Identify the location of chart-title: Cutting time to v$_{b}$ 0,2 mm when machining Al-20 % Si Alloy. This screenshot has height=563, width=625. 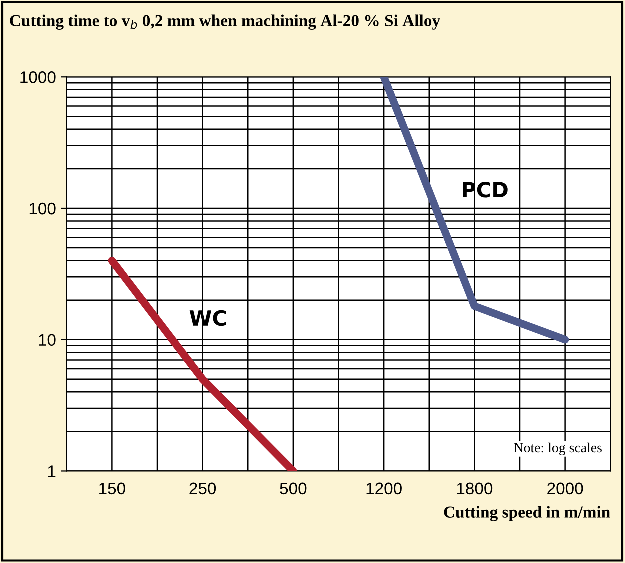
(225, 22).